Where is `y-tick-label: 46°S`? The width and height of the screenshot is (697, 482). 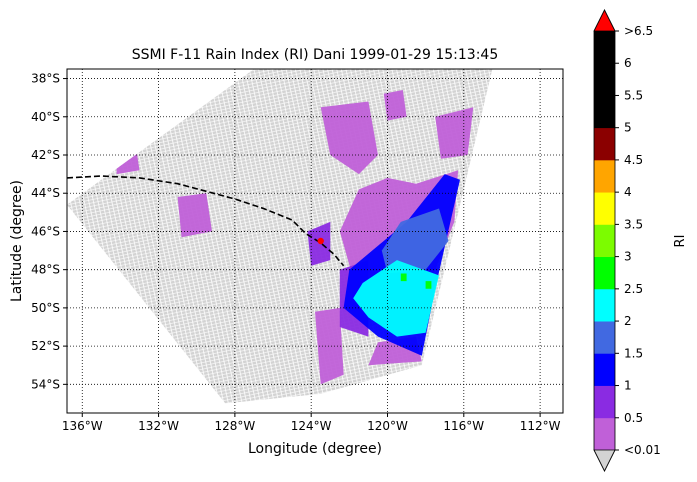 y-tick-label: 46°S is located at coordinates (45, 231).